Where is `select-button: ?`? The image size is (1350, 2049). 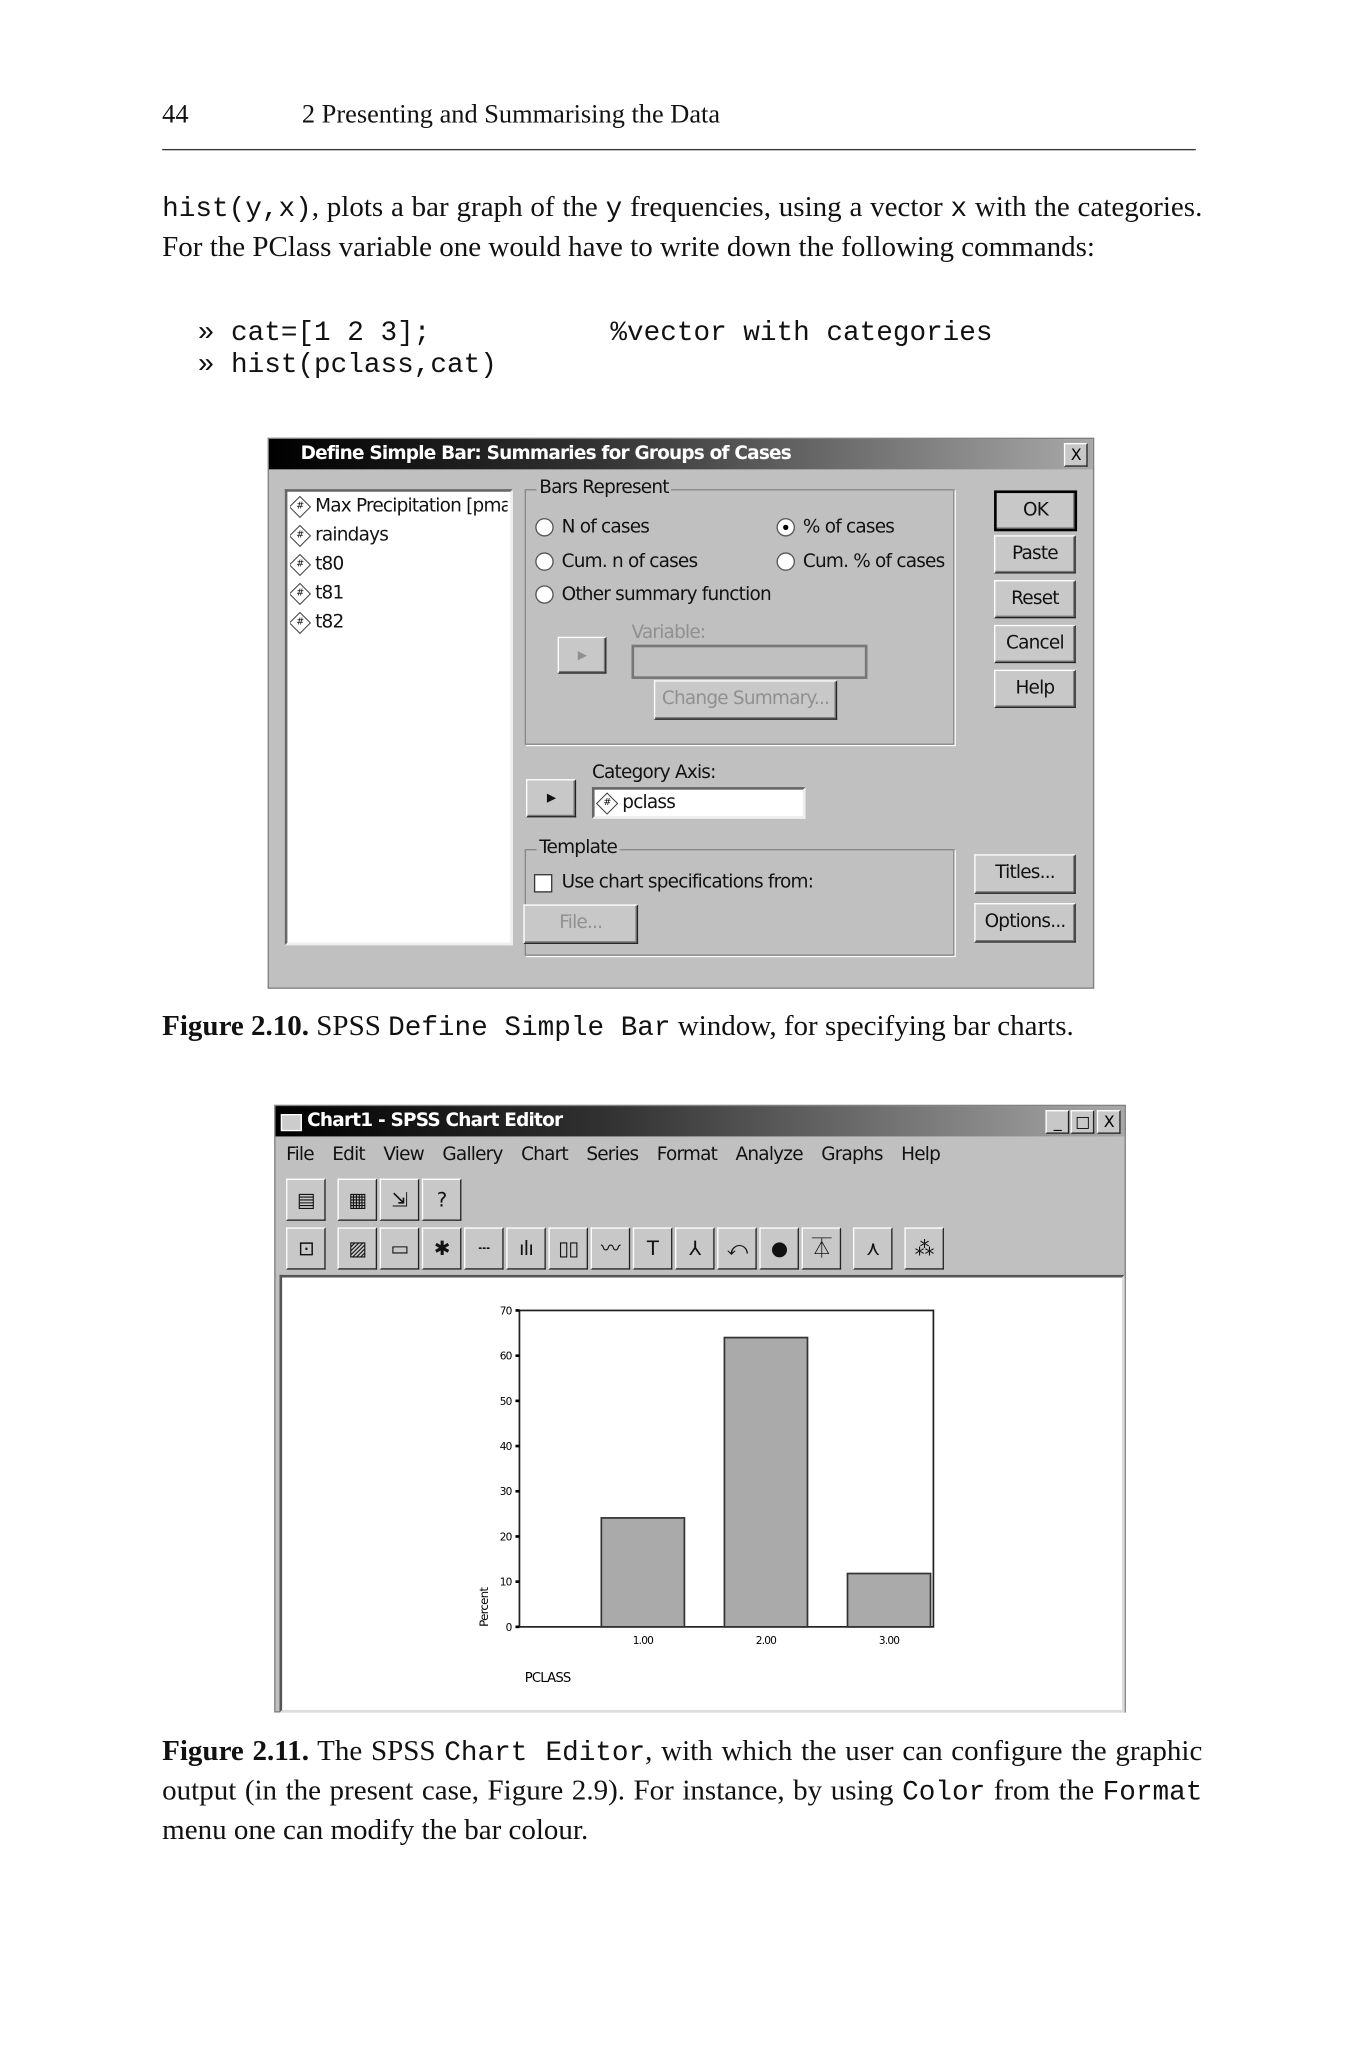 select-button: ? is located at coordinates (441, 1199).